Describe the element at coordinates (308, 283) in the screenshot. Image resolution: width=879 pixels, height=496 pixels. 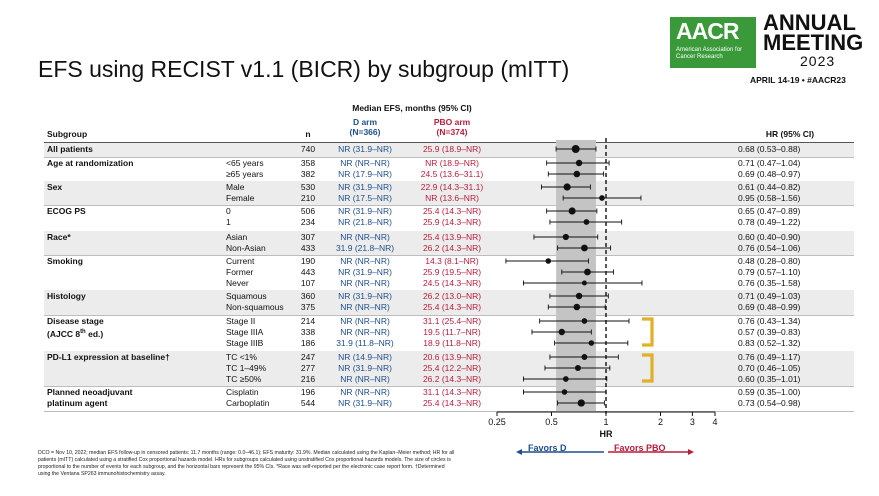
I see `n-value: 107` at that location.